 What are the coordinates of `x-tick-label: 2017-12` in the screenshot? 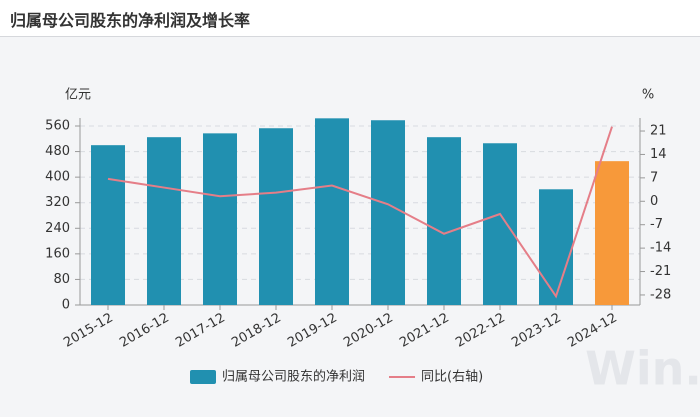 It's located at (200, 331).